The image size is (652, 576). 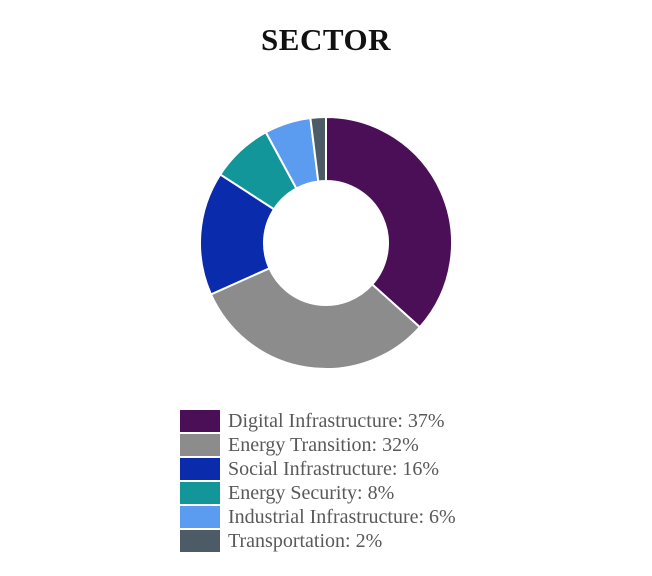 What do you see at coordinates (389, 222) in the screenshot?
I see `slice-digital-infrastructure` at bounding box center [389, 222].